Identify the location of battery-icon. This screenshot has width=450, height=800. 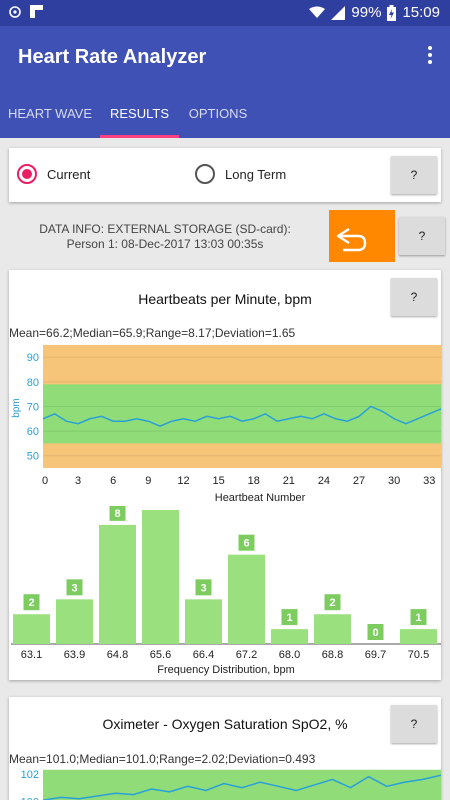
(392, 12).